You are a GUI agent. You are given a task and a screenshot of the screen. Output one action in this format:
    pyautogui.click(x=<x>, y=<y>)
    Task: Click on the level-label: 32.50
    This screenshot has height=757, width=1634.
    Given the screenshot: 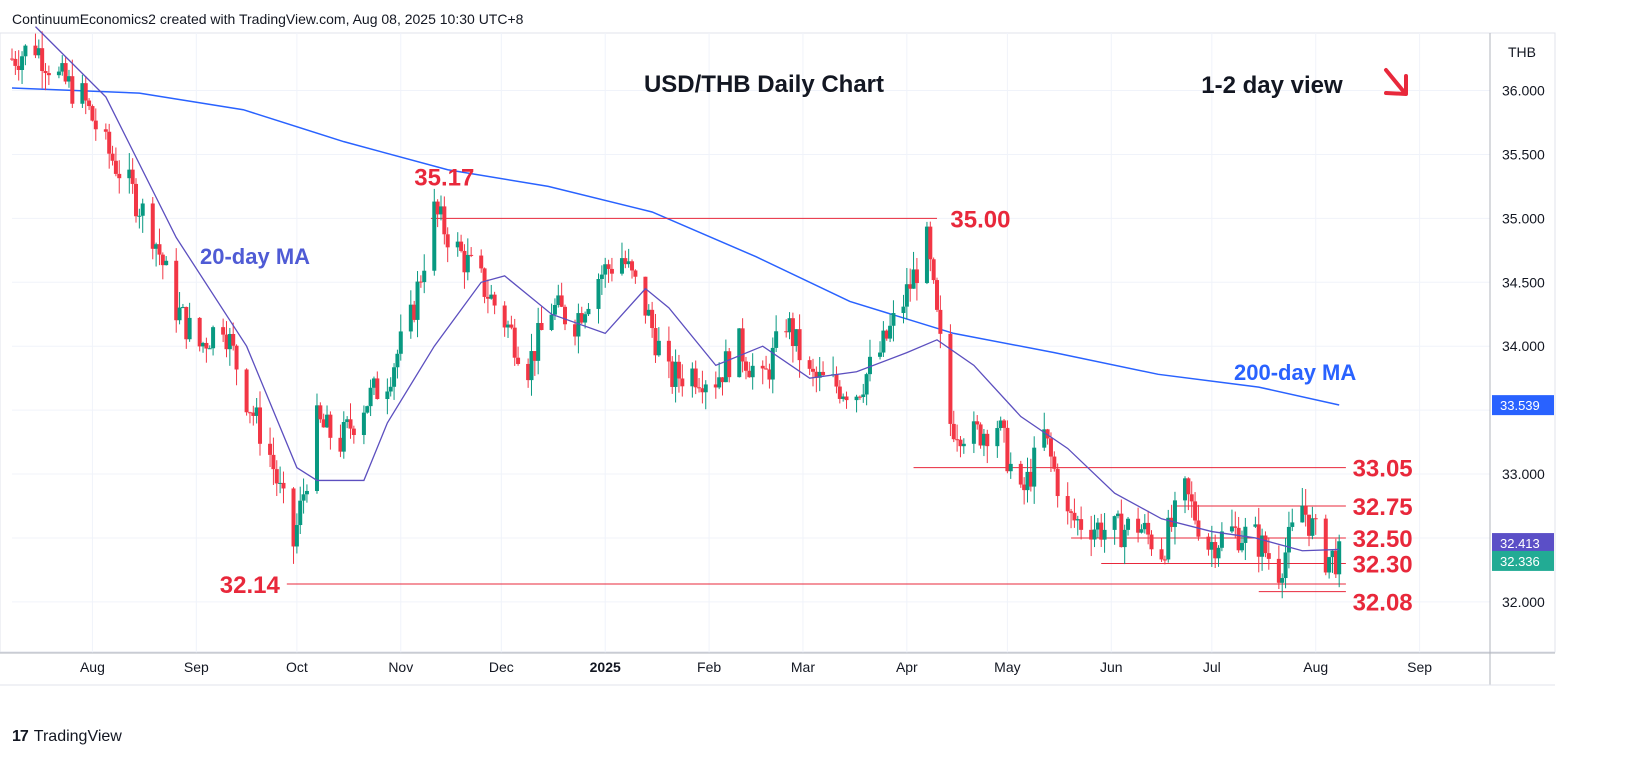 What is the action you would take?
    pyautogui.click(x=1383, y=539)
    